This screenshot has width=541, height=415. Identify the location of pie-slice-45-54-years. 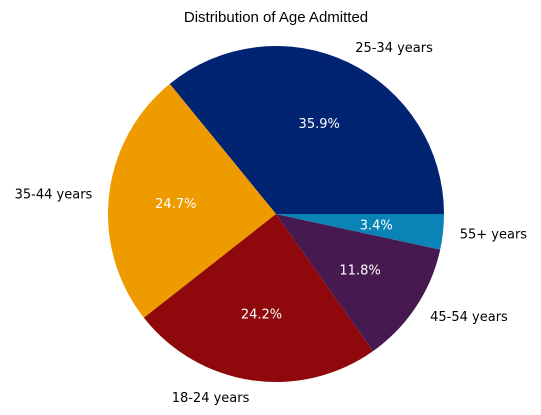
(358, 283).